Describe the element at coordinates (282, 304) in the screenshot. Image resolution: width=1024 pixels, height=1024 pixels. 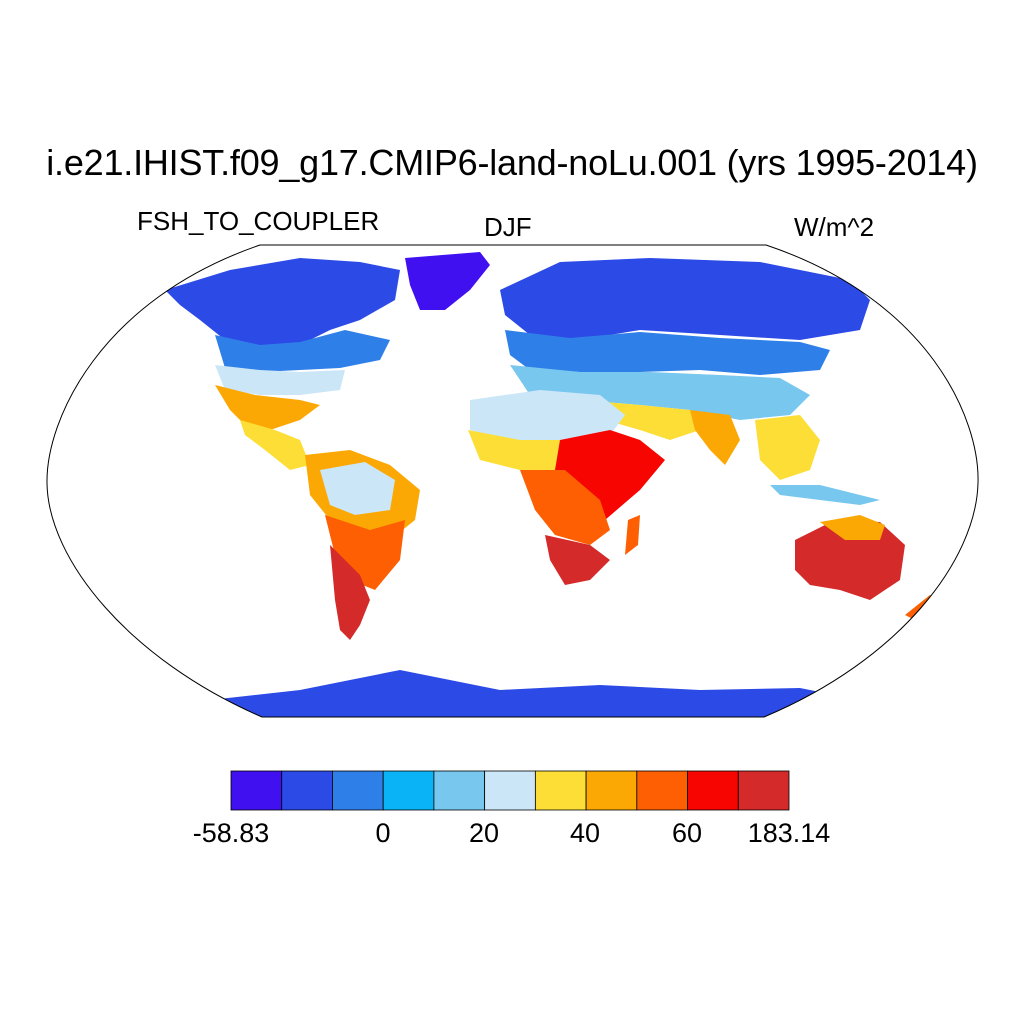
I see `north-america-north` at that location.